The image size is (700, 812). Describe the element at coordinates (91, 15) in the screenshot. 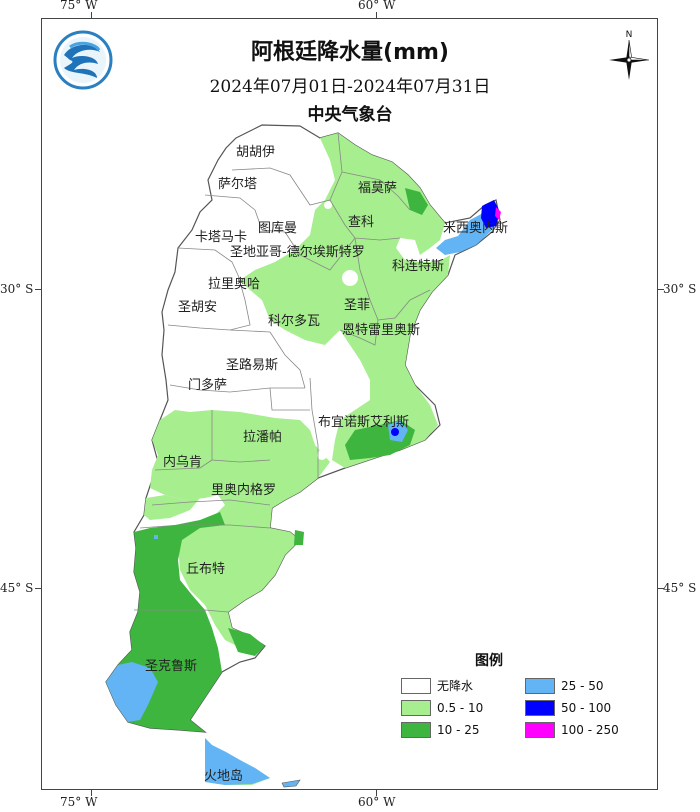

I see `tick-mark-top-75w` at that location.